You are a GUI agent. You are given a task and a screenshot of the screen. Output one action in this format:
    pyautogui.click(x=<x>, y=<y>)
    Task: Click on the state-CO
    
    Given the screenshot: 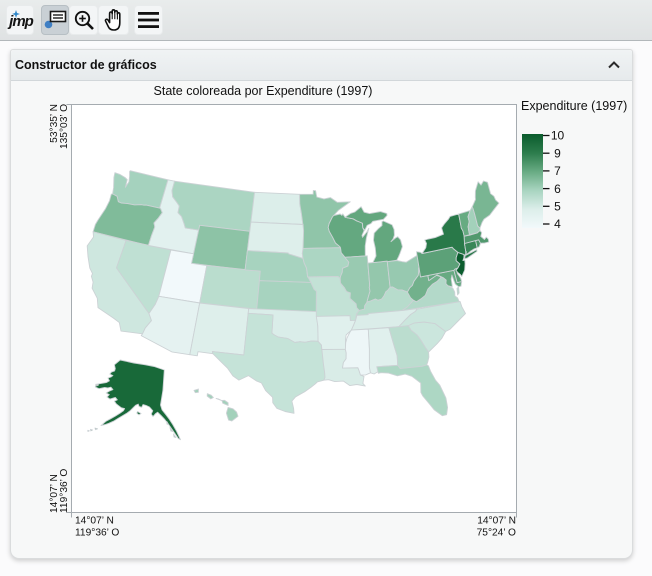 What is the action you would take?
    pyautogui.click(x=230, y=287)
    